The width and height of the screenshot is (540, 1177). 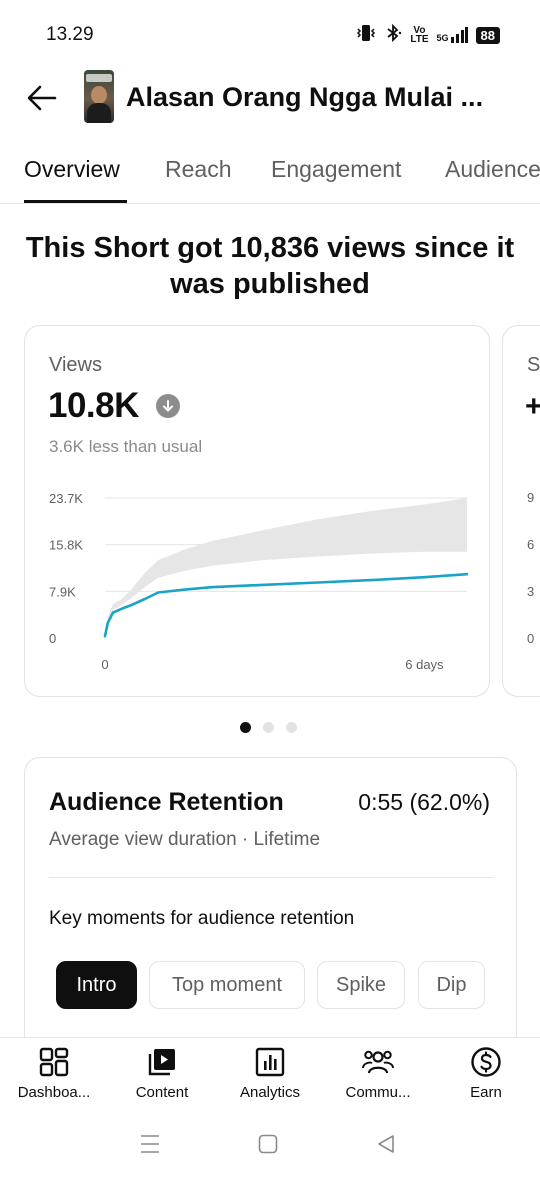 What do you see at coordinates (532, 407) in the screenshot?
I see `peek-card-value: +` at bounding box center [532, 407].